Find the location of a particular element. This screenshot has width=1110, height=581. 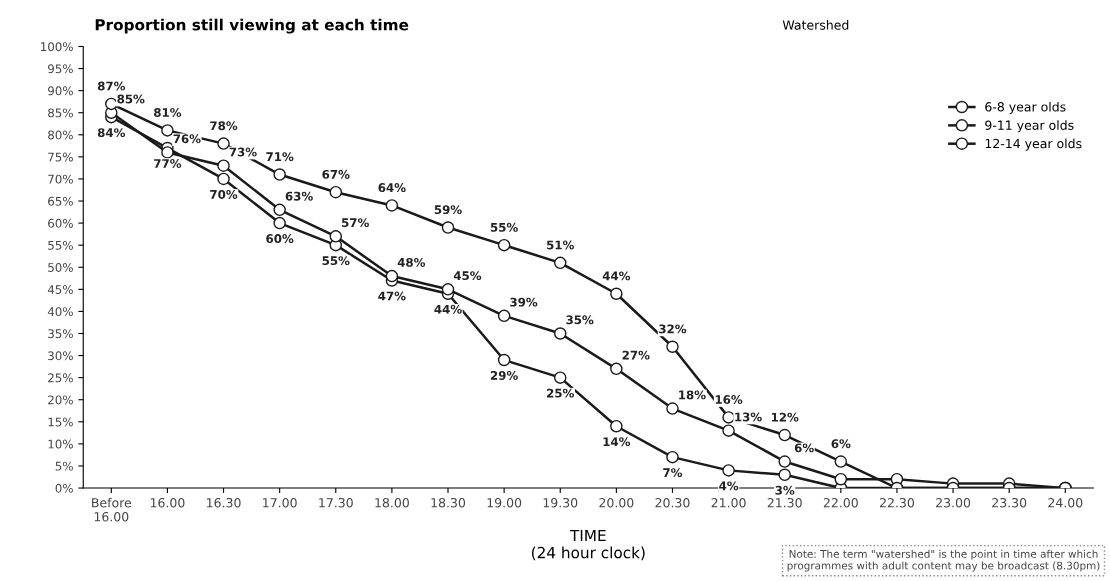

text: Note: The term "watershed" is the point in time after which programmes with adult content may be broadcast (8.30pm) is located at coordinates (943, 560).